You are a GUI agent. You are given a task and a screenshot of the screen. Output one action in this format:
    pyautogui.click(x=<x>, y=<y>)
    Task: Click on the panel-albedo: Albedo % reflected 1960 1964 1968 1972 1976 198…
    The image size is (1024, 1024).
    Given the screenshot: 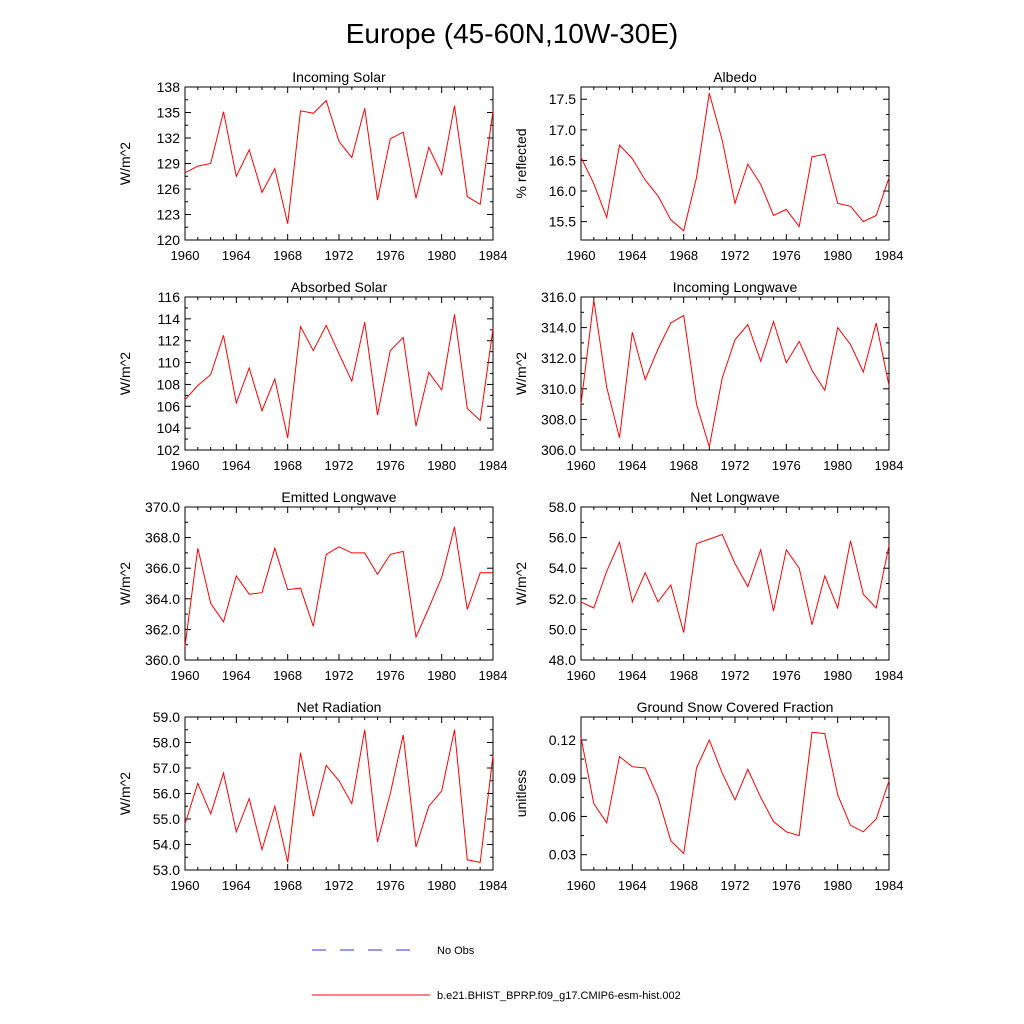 What is the action you would take?
    pyautogui.click(x=708, y=166)
    